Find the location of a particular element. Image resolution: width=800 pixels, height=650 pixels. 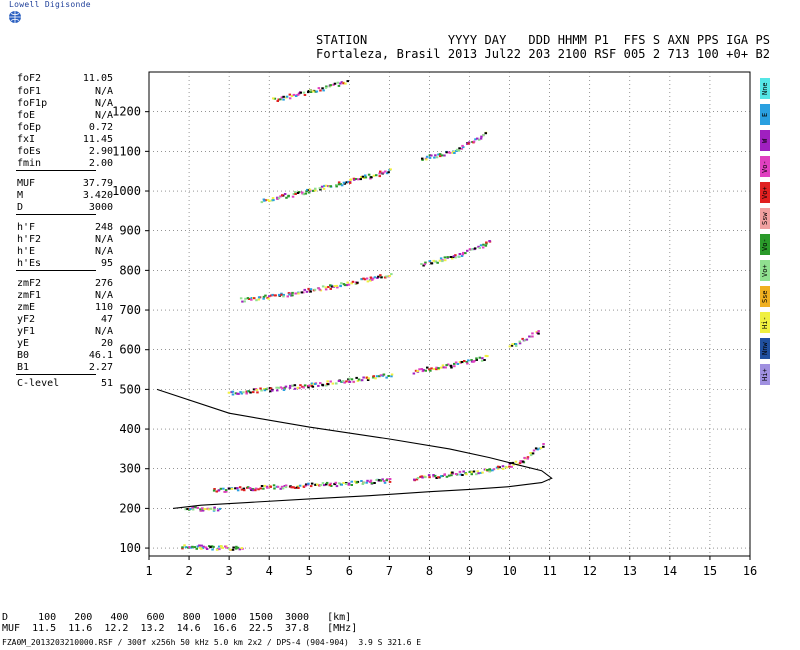

y-tick-label: 300 is located at coordinates (130, 469).